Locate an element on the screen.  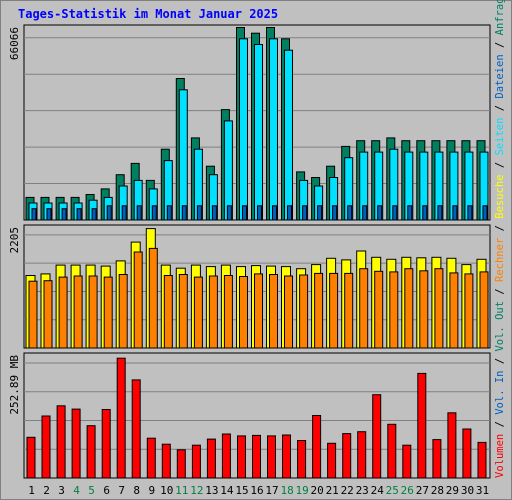
x-tick-label: 1 is located at coordinates (31, 490).